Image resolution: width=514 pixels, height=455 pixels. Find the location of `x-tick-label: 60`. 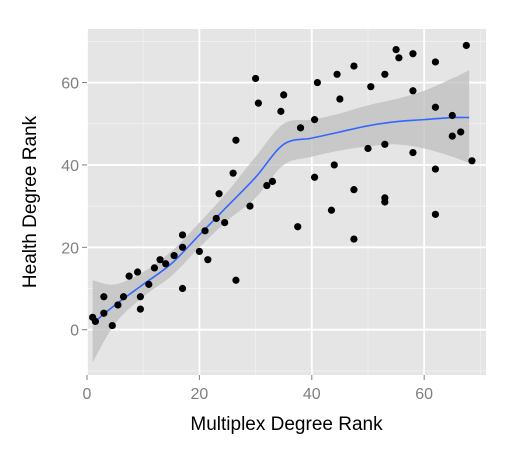

x-tick-label: 60 is located at coordinates (424, 394).